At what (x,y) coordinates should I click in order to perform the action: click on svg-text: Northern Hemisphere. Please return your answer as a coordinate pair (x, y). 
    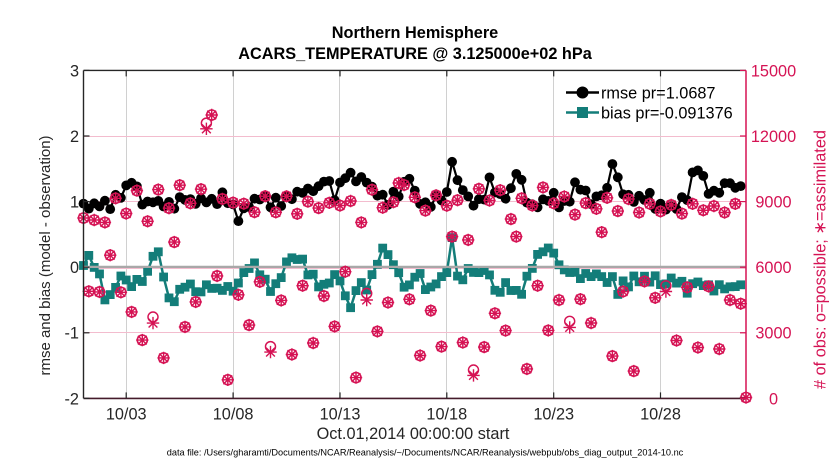
    Looking at the image, I should click on (415, 33).